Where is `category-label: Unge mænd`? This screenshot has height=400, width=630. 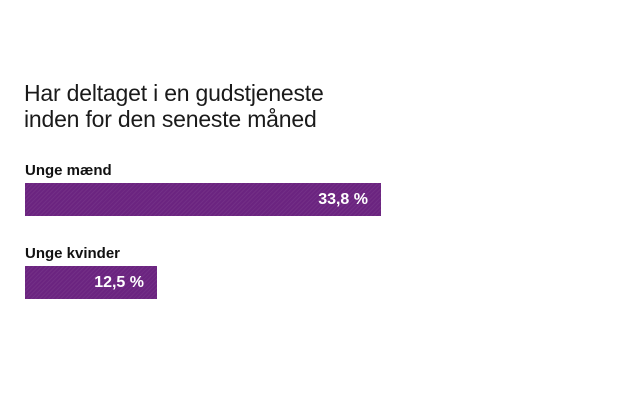 category-label: Unge mænd is located at coordinates (68, 170).